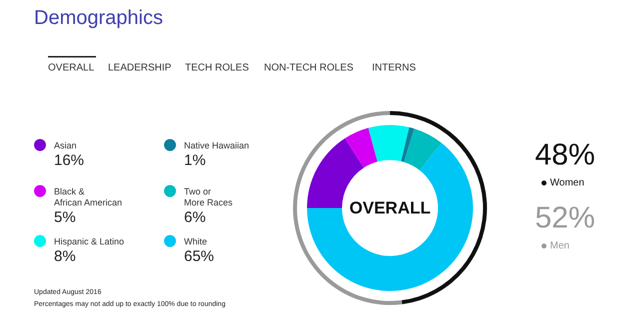 This screenshot has height=328, width=620. Describe the element at coordinates (65, 145) in the screenshot. I see `legend-label: Asian` at that location.